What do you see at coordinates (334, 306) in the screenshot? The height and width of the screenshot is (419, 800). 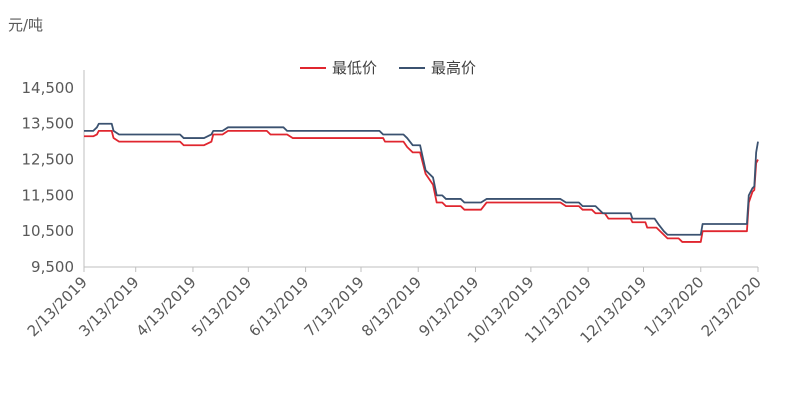 I see `x-tick-label: 7/13/2019` at bounding box center [334, 306].